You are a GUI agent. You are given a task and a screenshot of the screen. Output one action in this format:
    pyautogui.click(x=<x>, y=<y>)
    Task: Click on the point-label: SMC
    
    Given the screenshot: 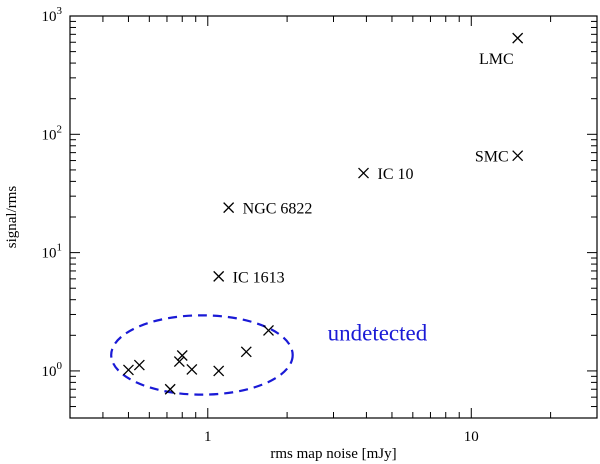 What is the action you would take?
    pyautogui.click(x=492, y=157)
    